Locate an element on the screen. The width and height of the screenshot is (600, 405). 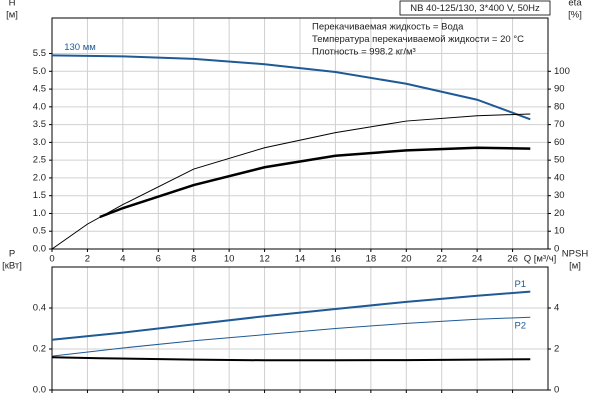
x-tick-label: 8 is located at coordinates (193, 259).